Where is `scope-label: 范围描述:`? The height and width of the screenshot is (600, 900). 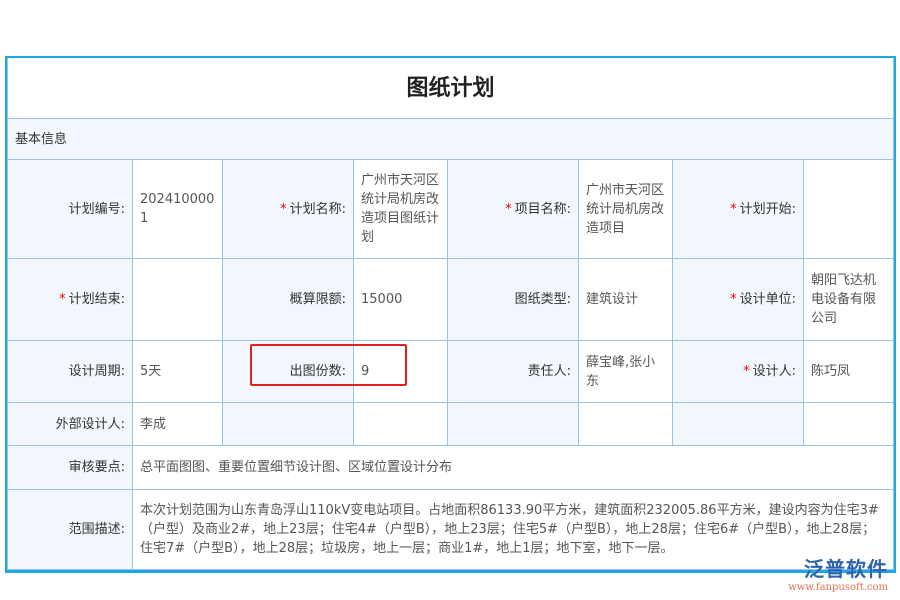 scope-label: 范围描述: is located at coordinates (70, 529).